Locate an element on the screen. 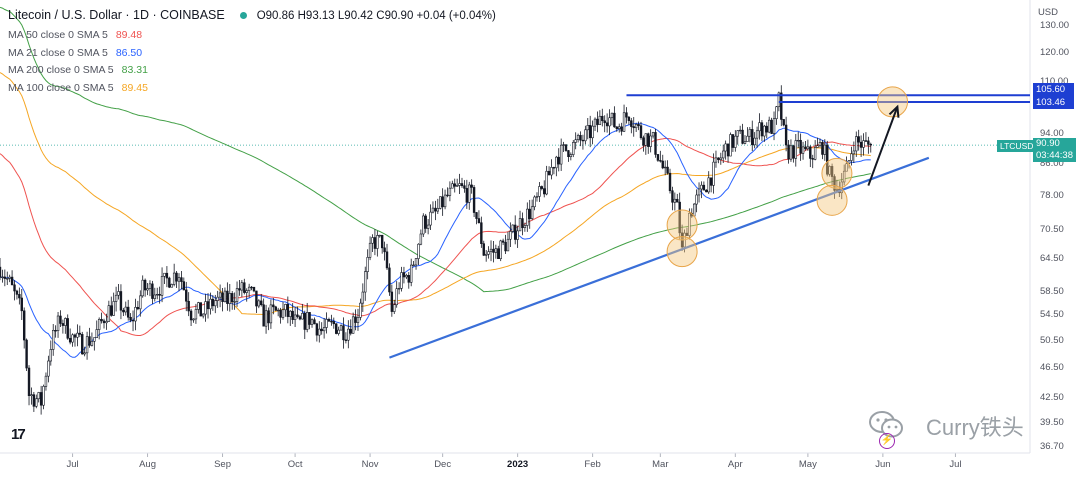  wechat-icon is located at coordinates (886, 424).